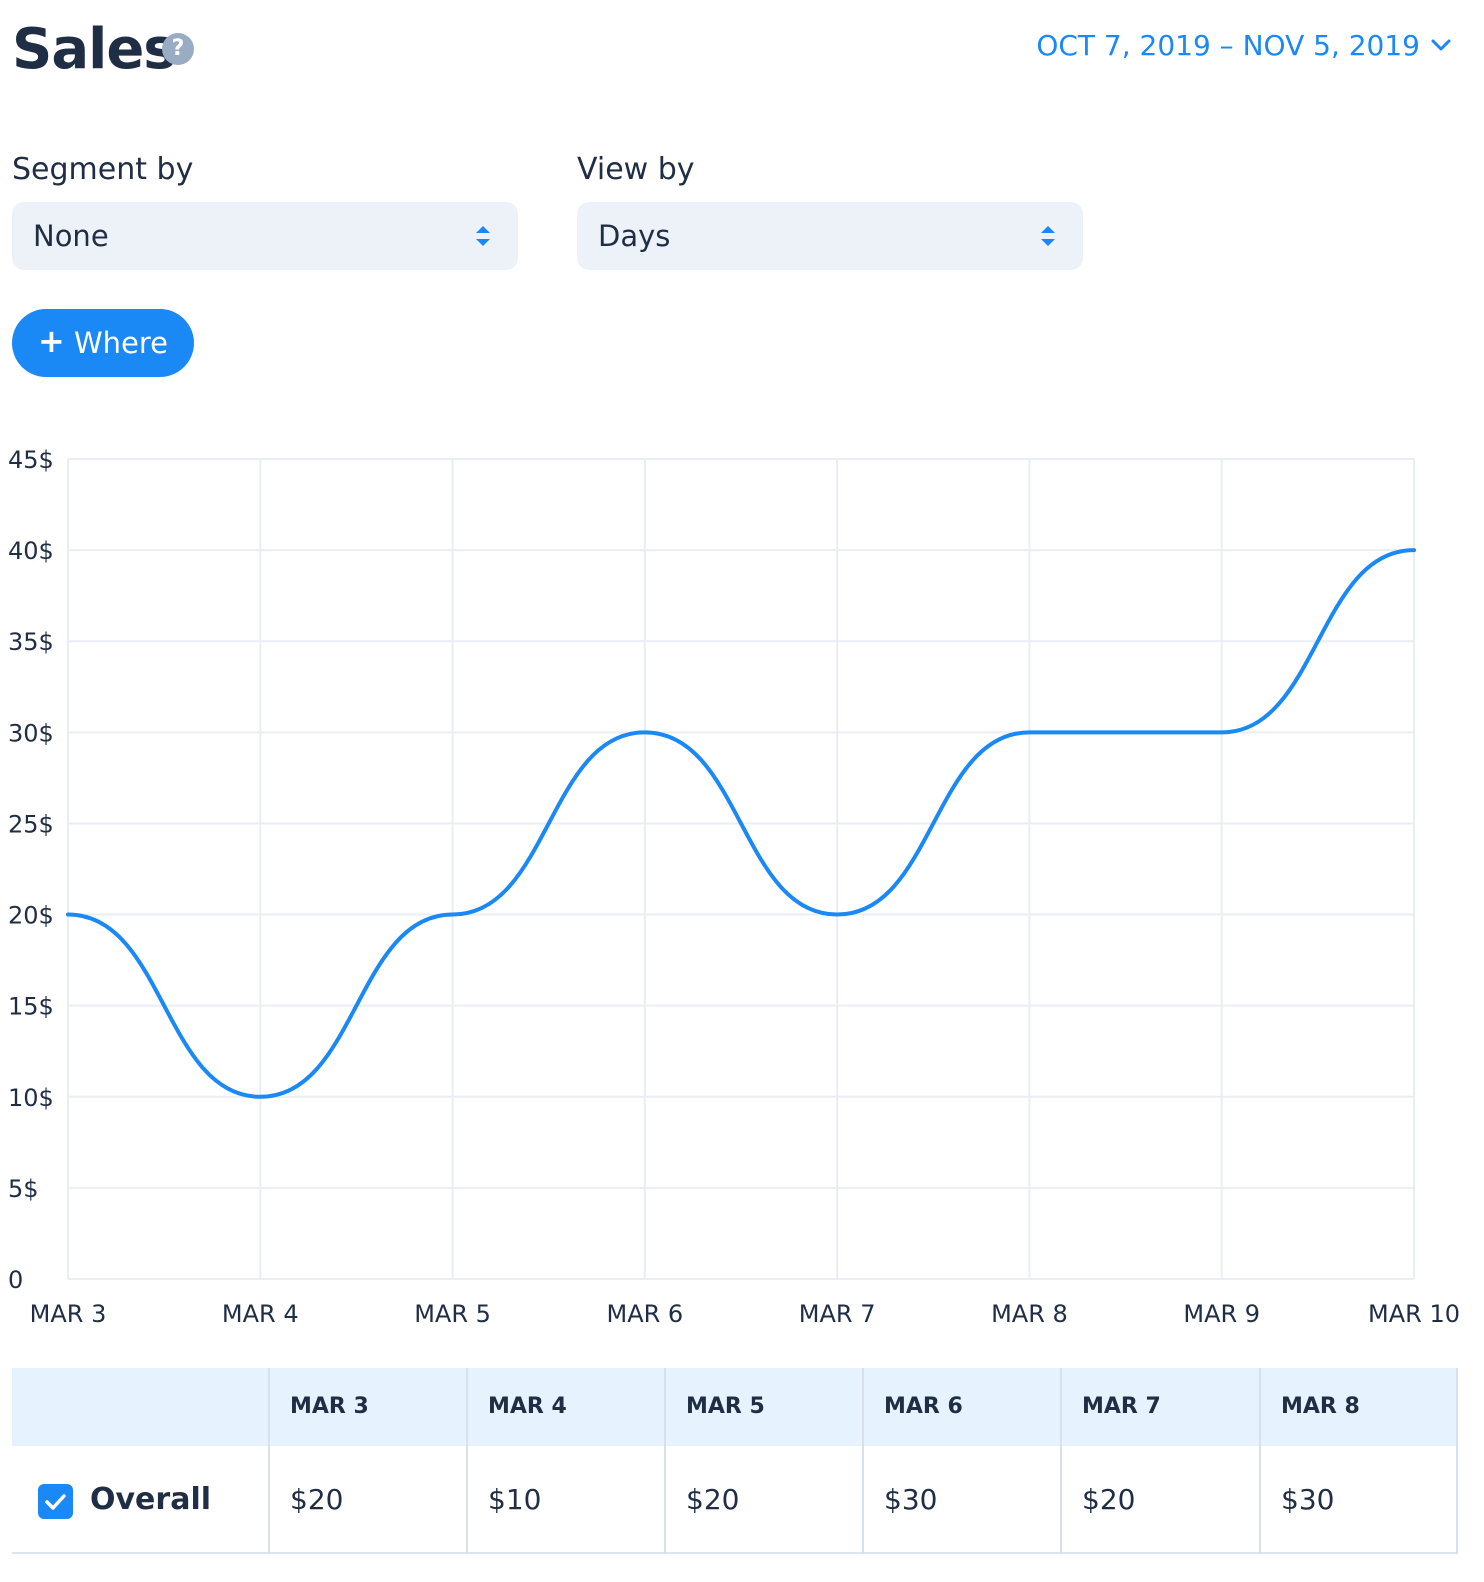 The image size is (1484, 1582). I want to click on checkmark-icon, so click(55, 1502).